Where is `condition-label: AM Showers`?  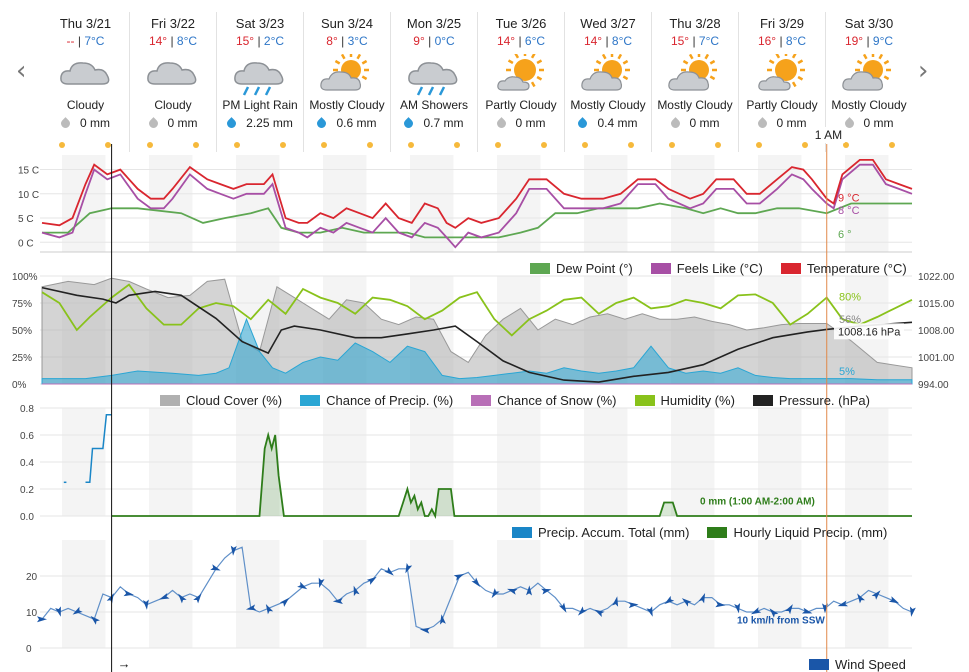
condition-label: AM Showers is located at coordinates (434, 105).